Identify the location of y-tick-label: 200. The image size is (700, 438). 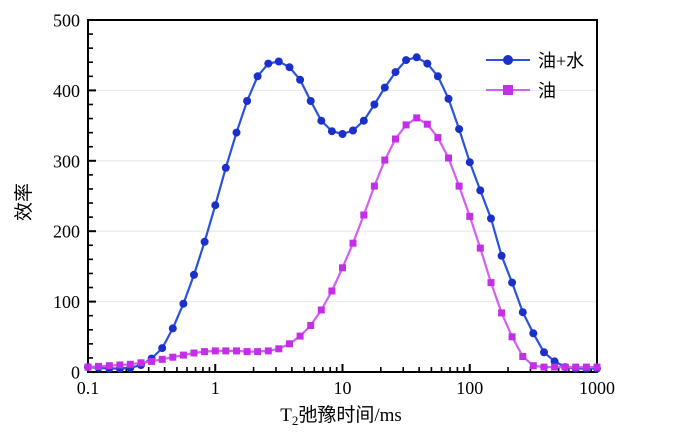
(66, 232).